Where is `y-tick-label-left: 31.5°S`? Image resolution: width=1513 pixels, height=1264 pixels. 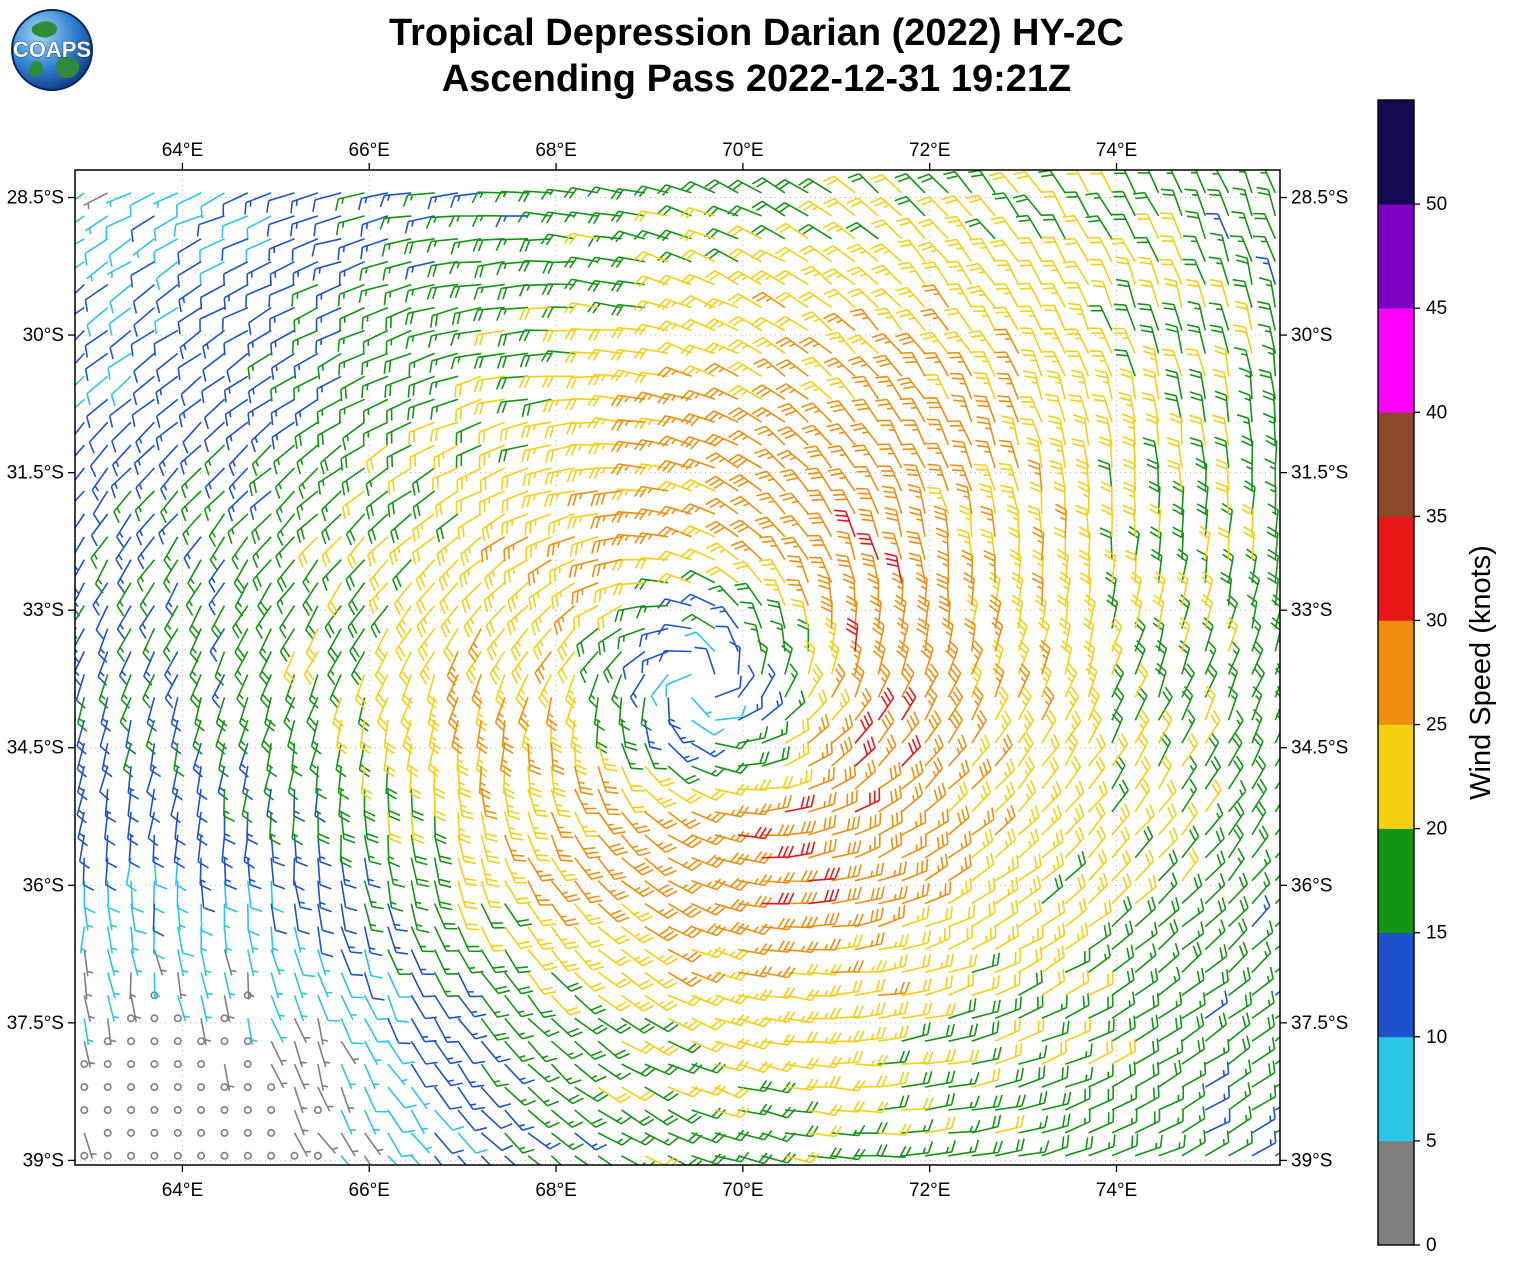 y-tick-label-left: 31.5°S is located at coordinates (35, 473).